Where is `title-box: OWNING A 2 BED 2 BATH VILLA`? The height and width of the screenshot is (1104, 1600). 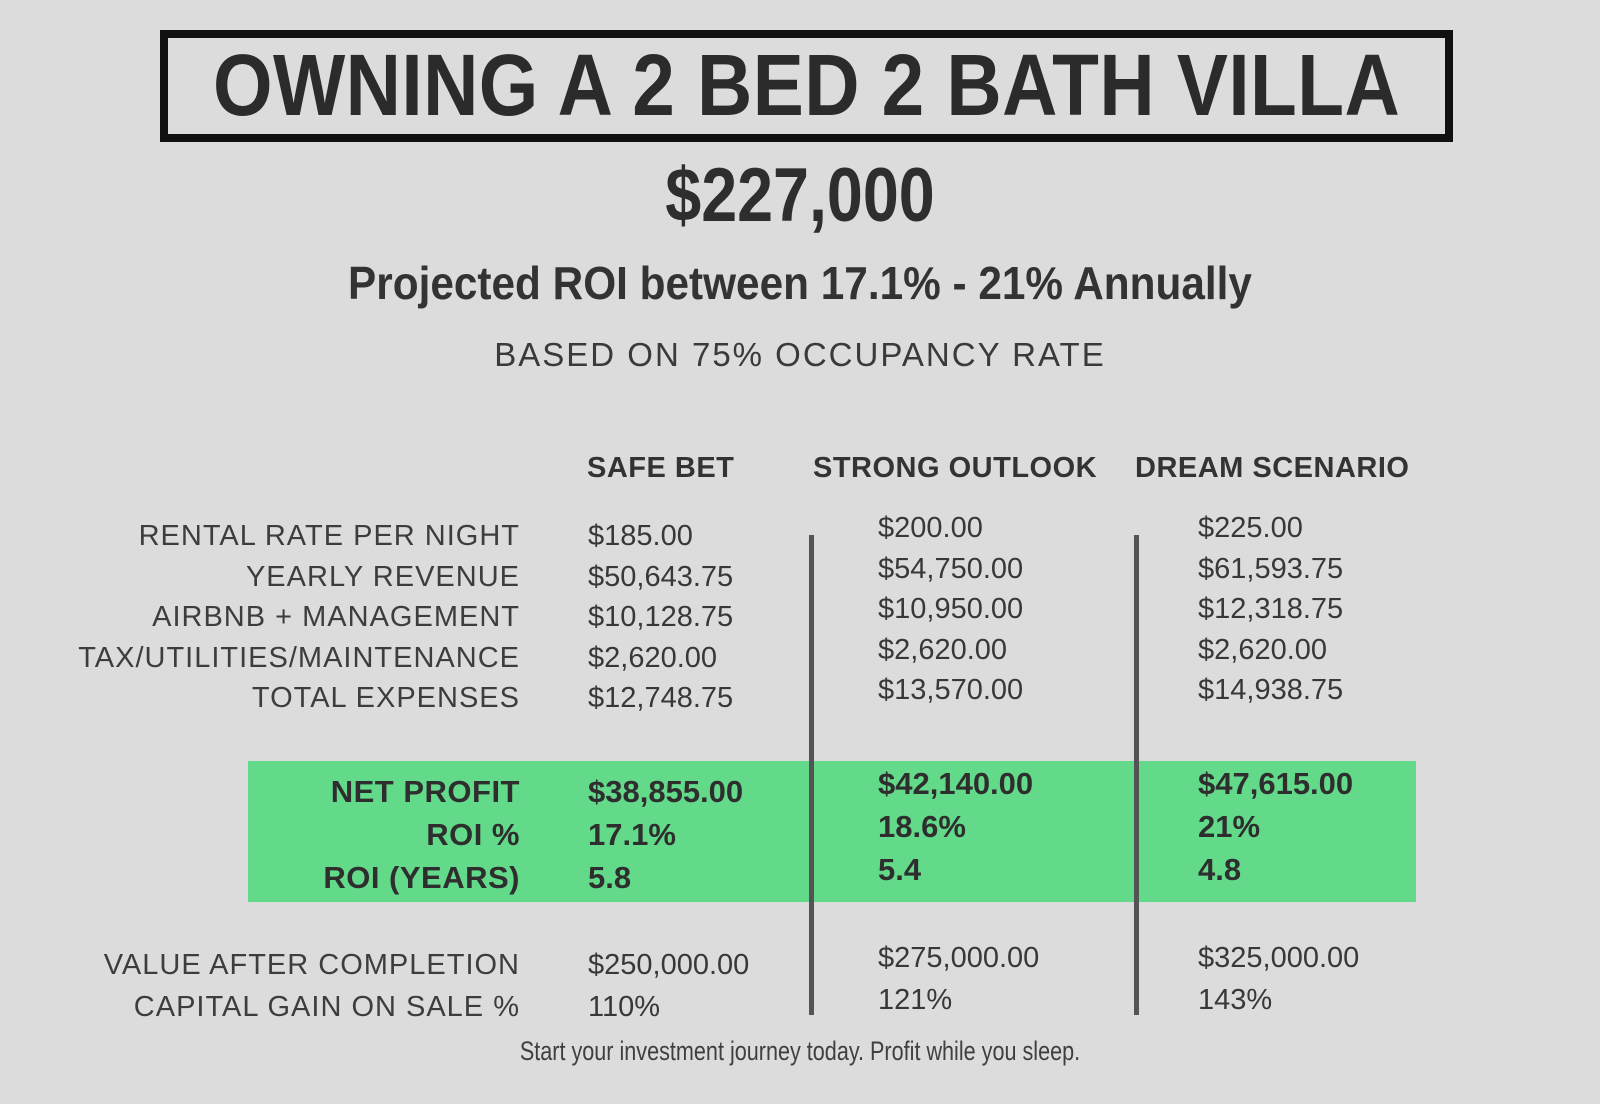 title-box: OWNING A 2 BED 2 BATH VILLA is located at coordinates (806, 86).